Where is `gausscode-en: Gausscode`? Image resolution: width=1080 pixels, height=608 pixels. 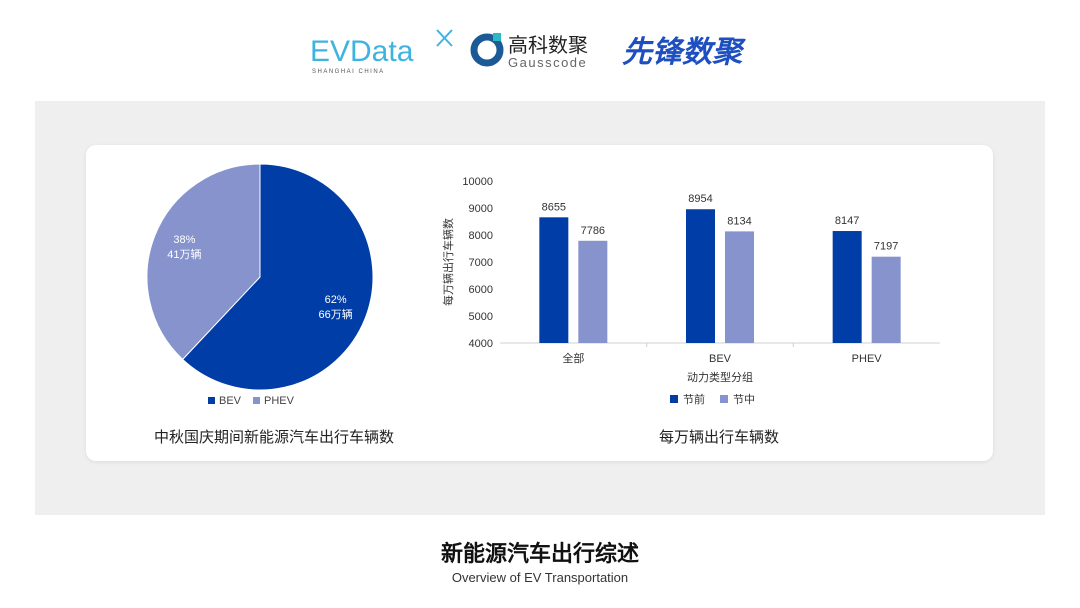 gausscode-en: Gausscode is located at coordinates (547, 62).